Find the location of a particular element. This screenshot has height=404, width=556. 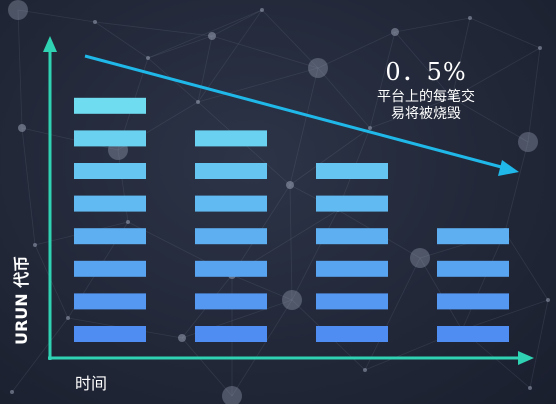

x-axis-arrowhead is located at coordinates (526, 358).